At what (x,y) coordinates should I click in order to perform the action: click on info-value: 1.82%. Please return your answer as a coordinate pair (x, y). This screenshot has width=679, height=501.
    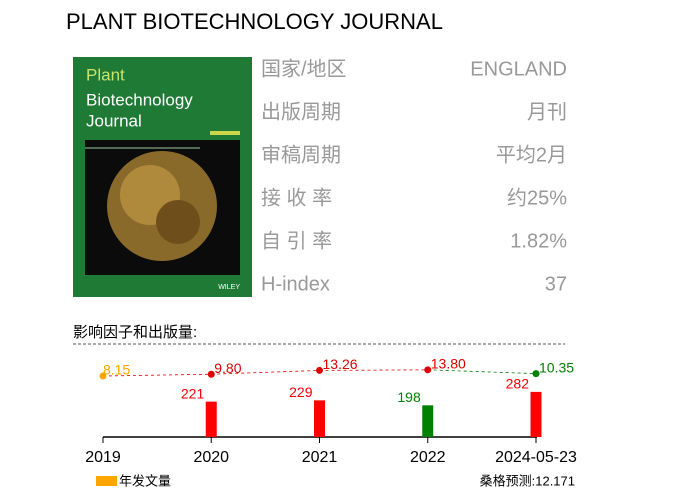
    Looking at the image, I should click on (538, 241).